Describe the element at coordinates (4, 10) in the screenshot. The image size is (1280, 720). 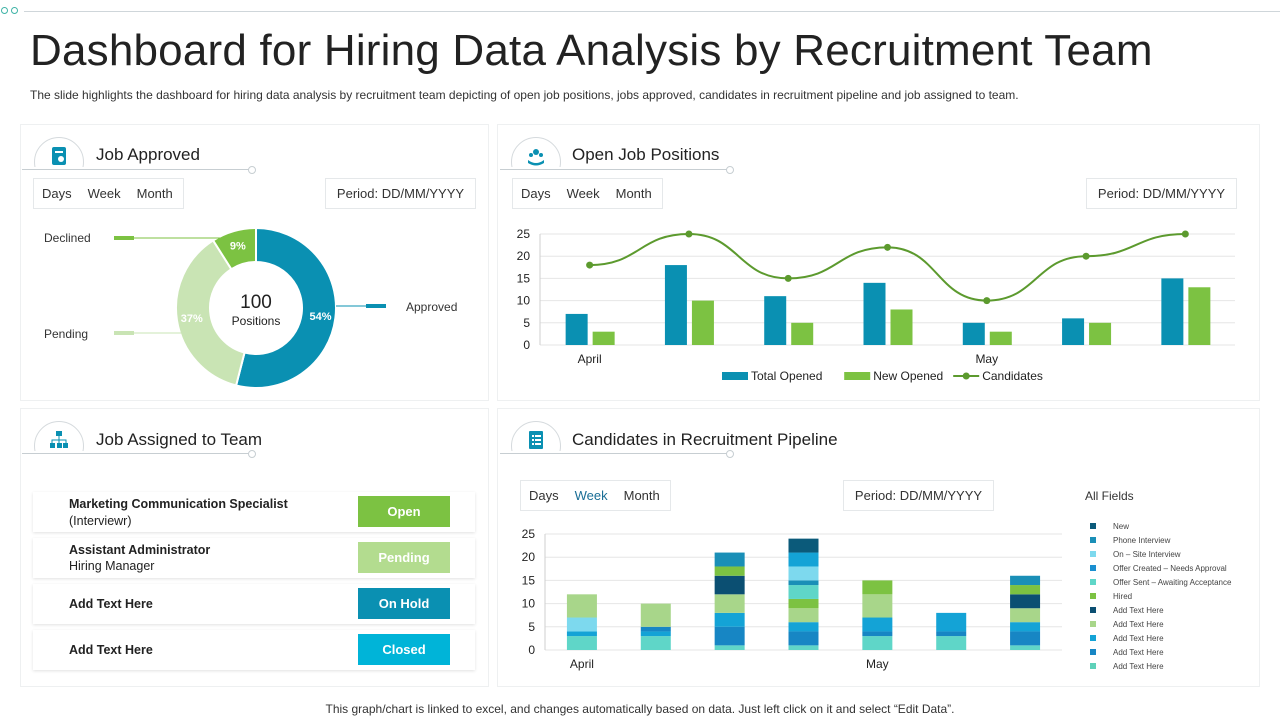
I see `decor-dot` at that location.